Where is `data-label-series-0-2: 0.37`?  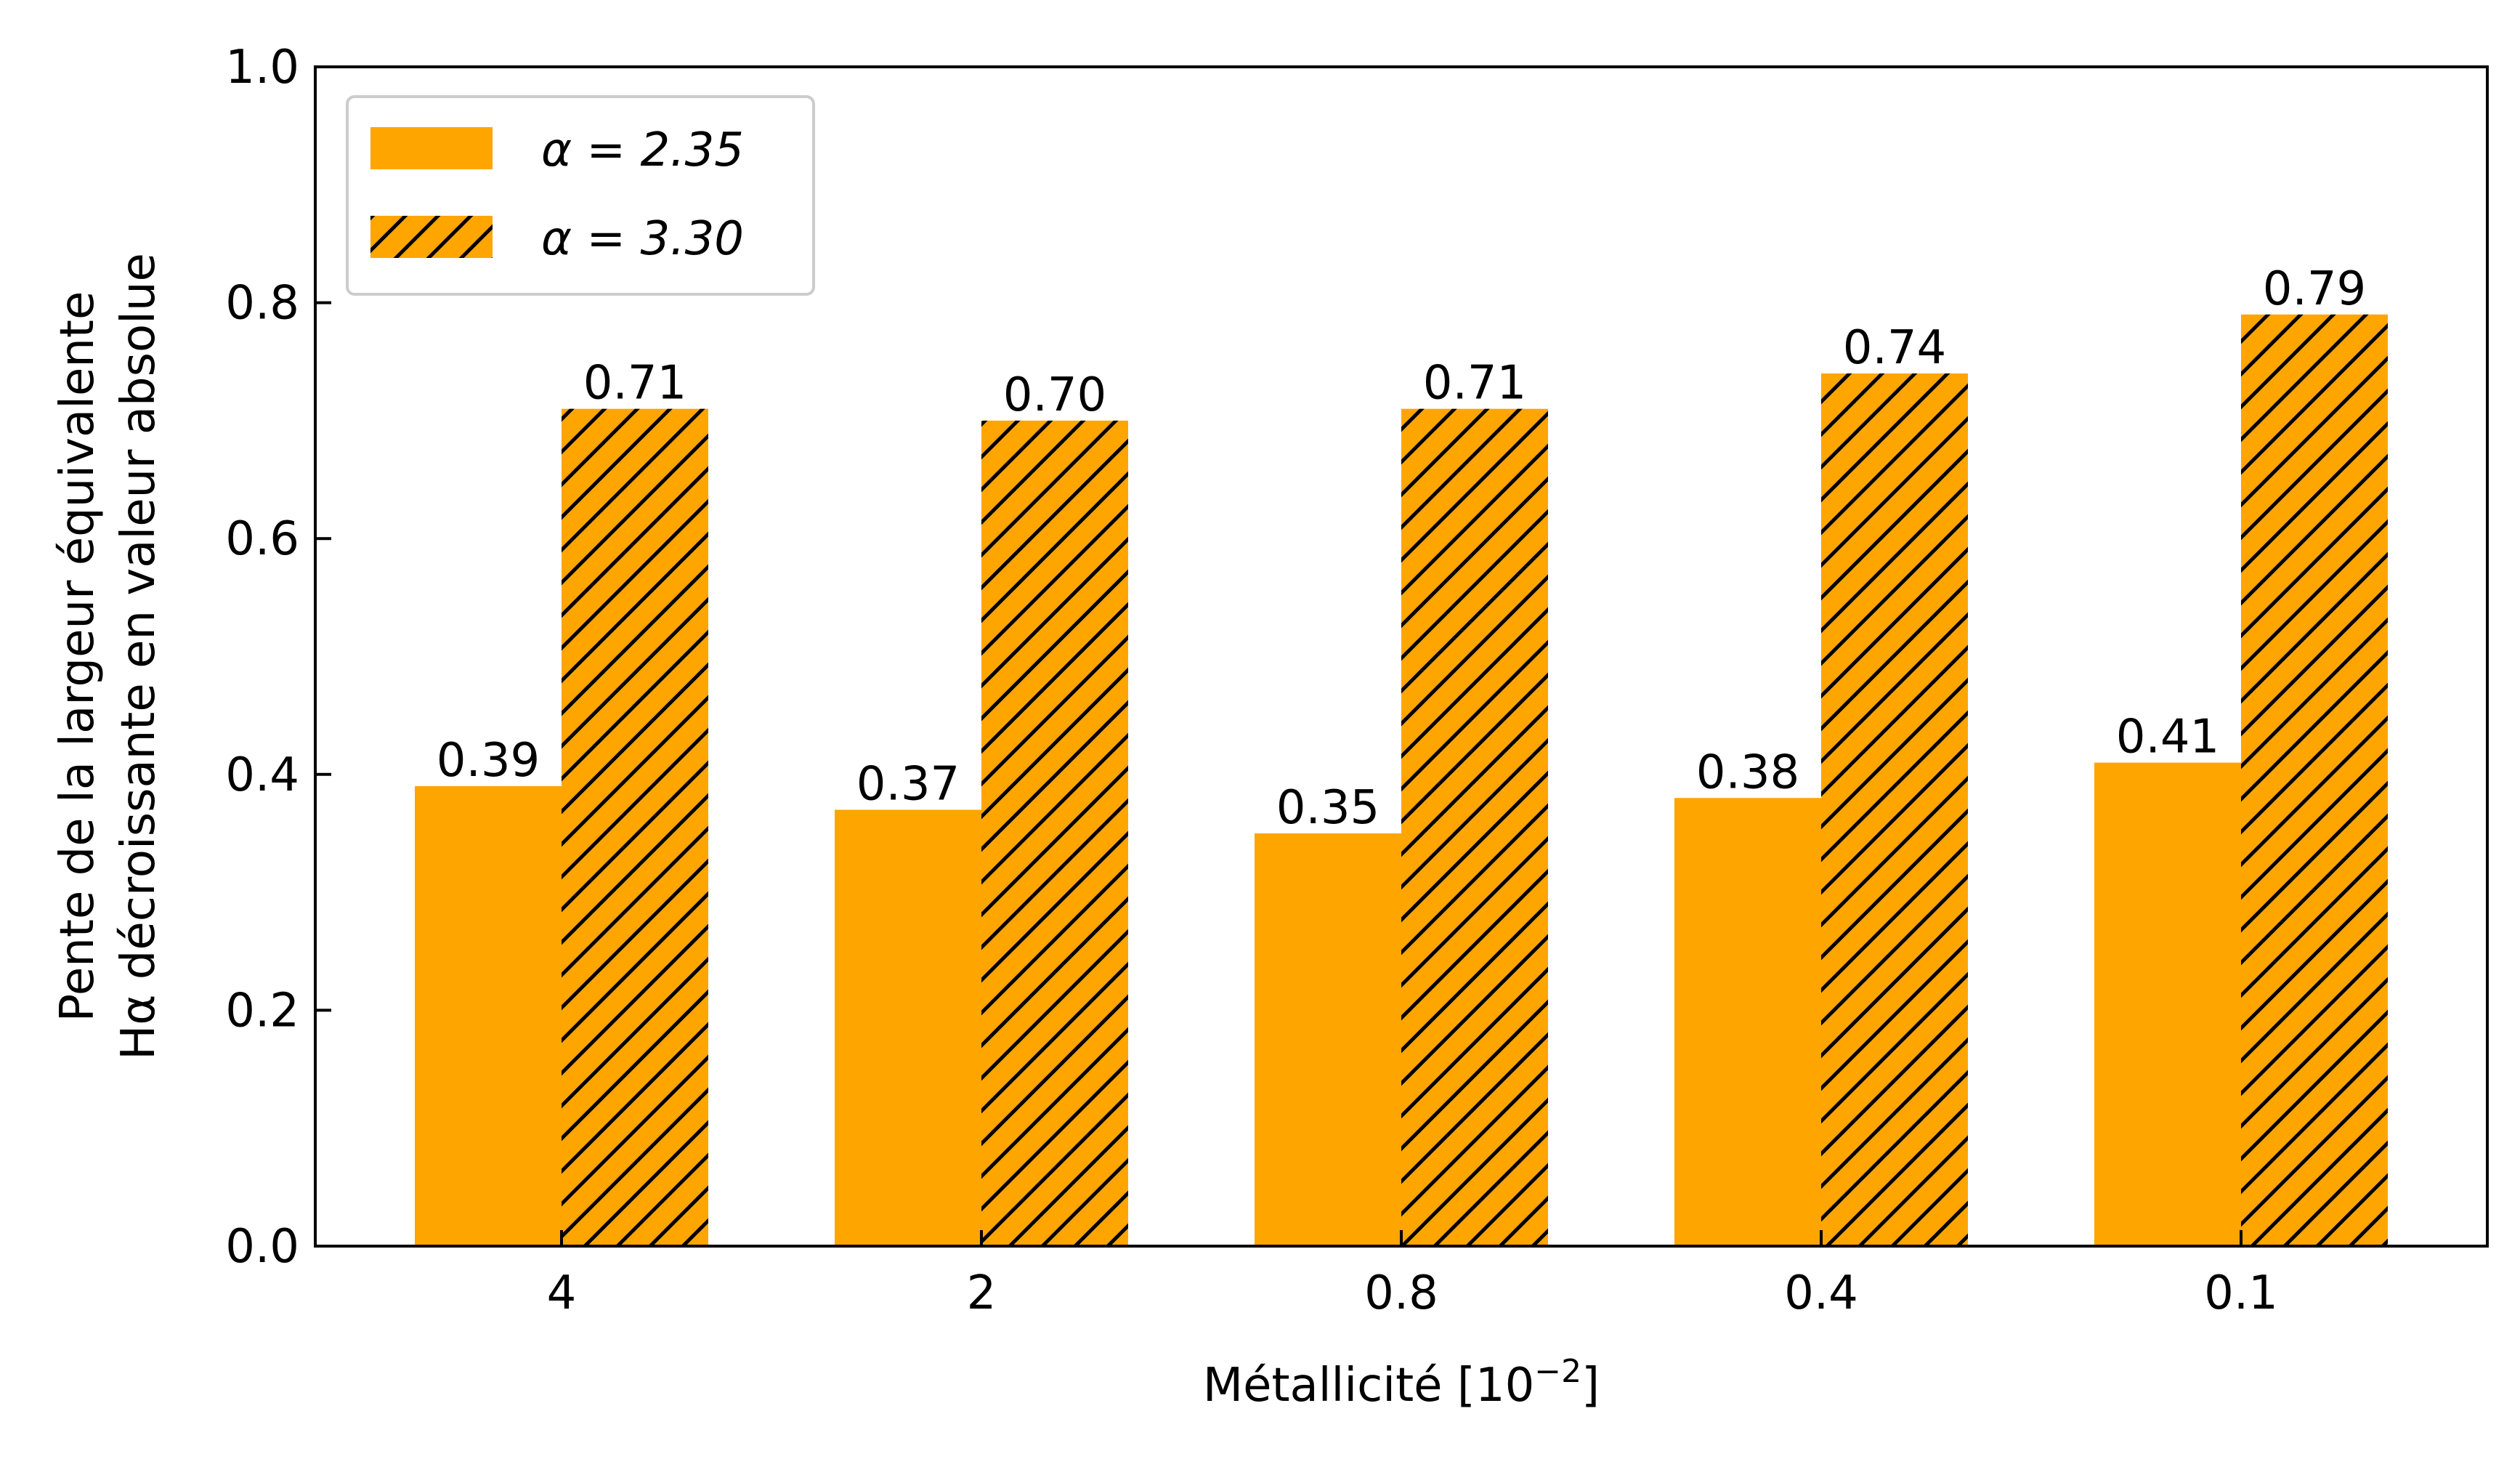
data-label-series-0-2: 0.37 is located at coordinates (908, 784).